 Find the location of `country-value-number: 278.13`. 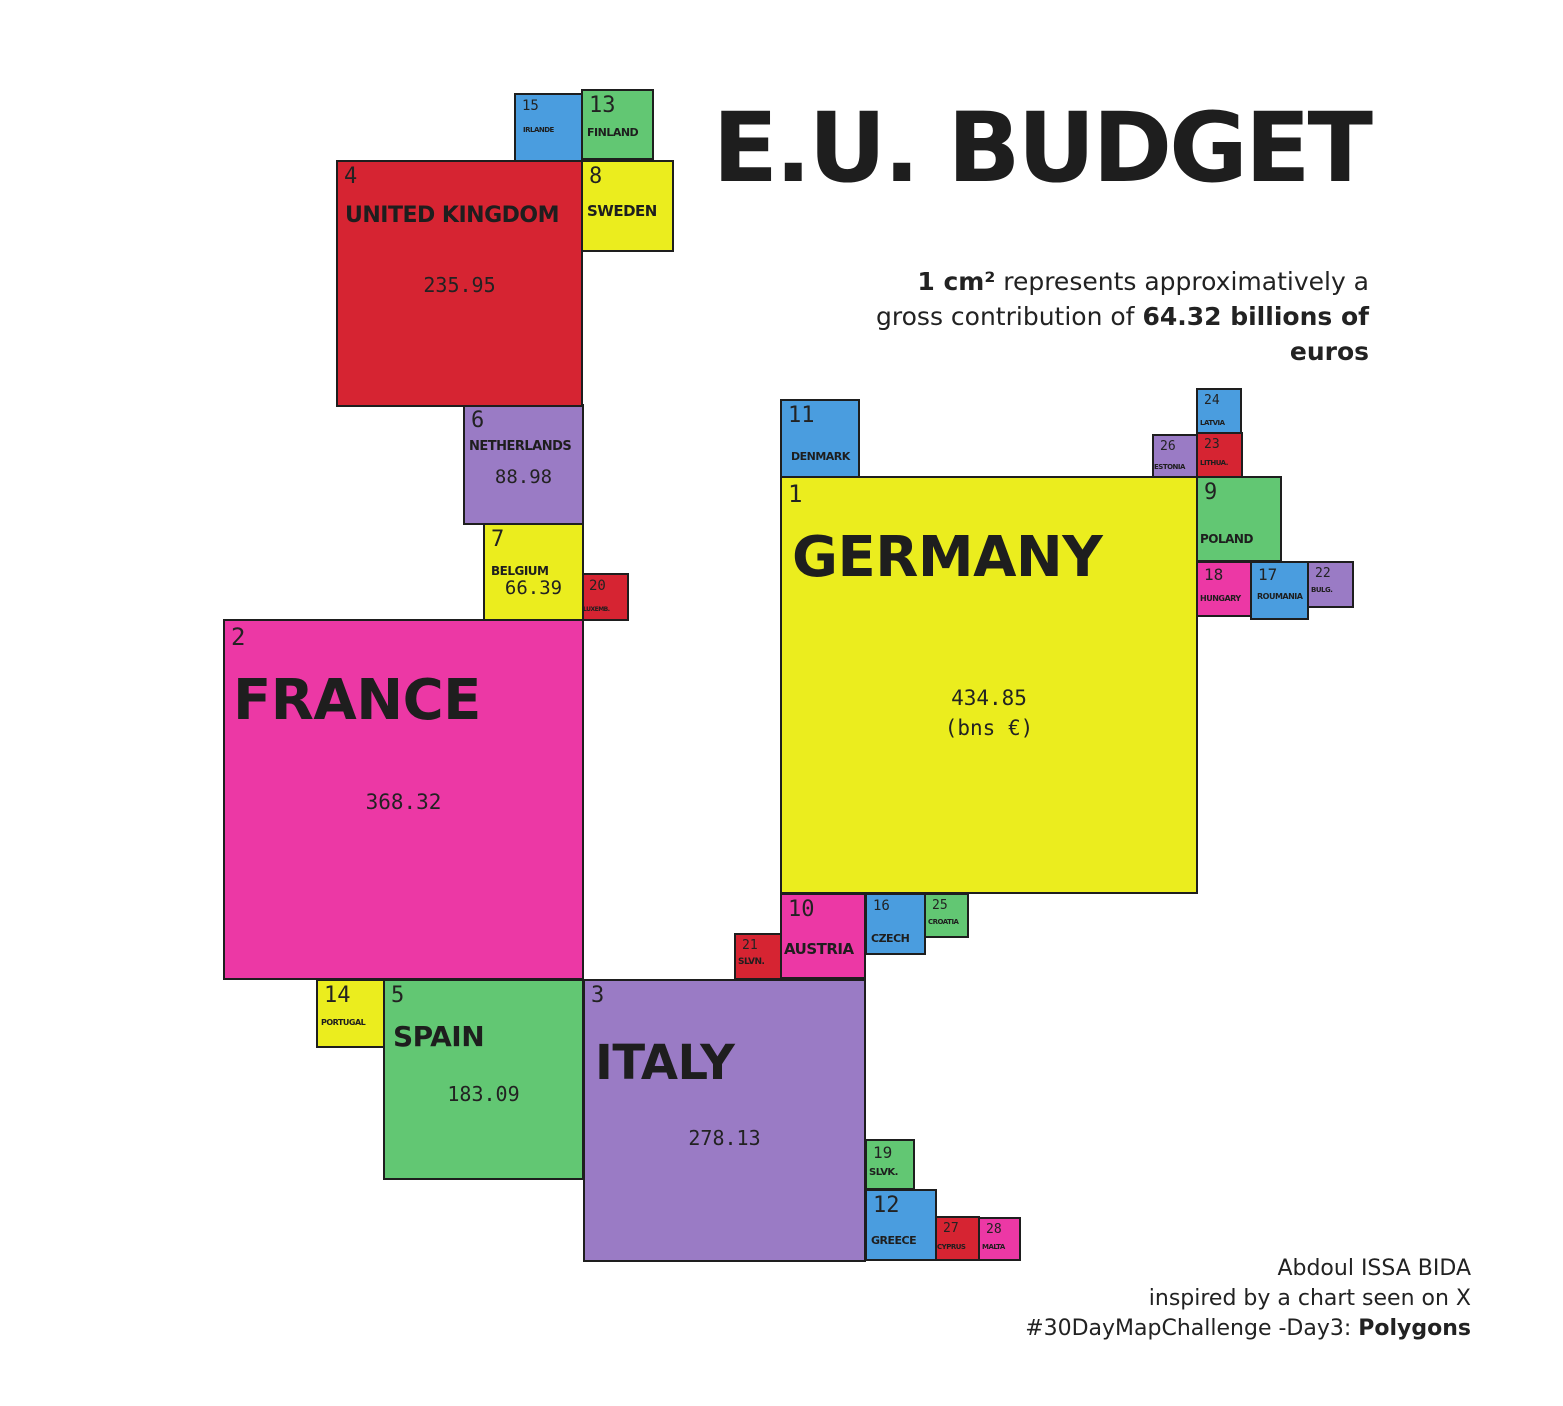

country-value-number: 278.13 is located at coordinates (724, 1138).